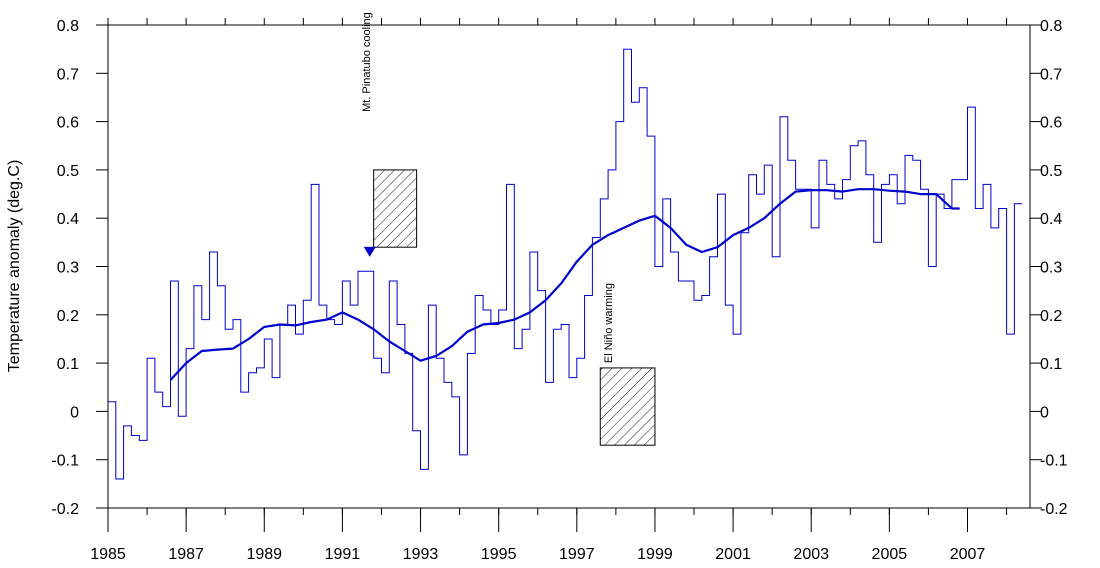 Image resolution: width=1100 pixels, height=568 pixels. Describe the element at coordinates (264, 554) in the screenshot. I see `x-tick-label: 1989` at that location.